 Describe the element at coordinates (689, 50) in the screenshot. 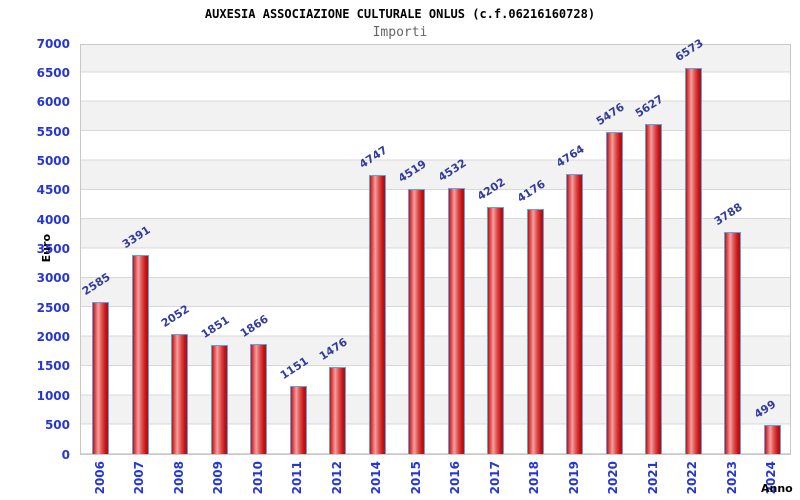

I see `bar-value-2022: 6573` at that location.